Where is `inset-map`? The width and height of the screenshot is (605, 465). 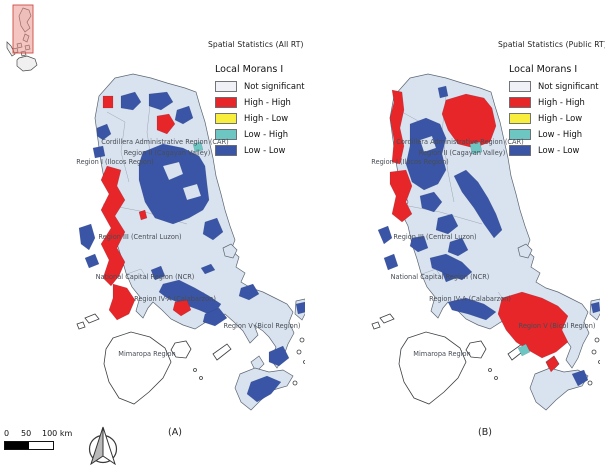 inset-map is located at coordinates (22, 38).